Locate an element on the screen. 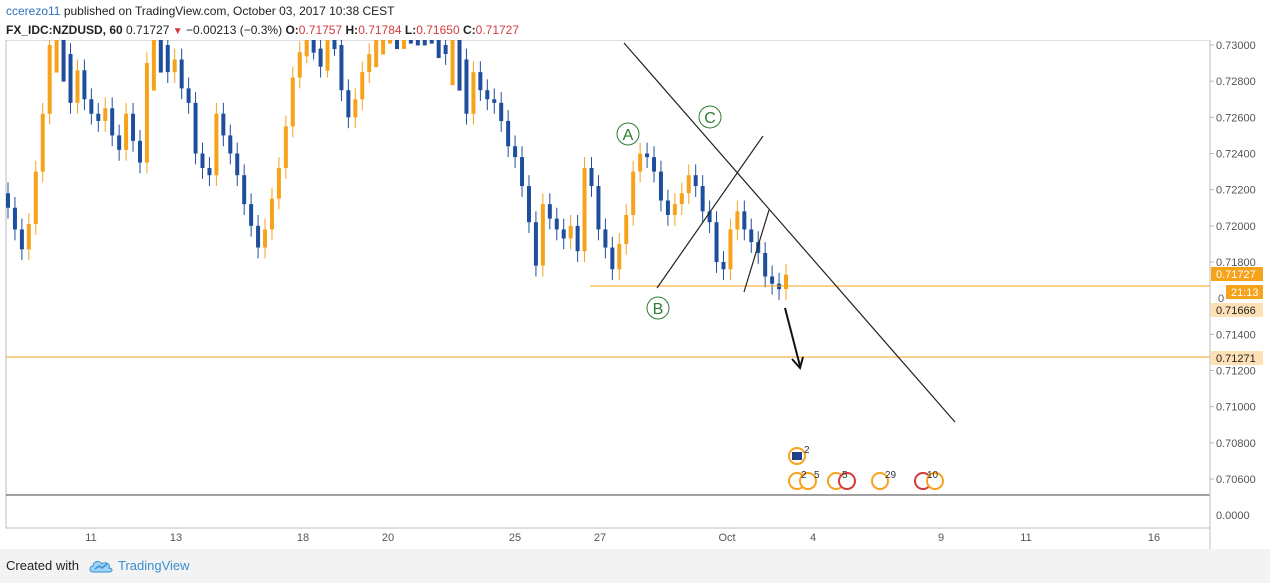  symbol-name: FX_IDC:NZDUSD, 60 is located at coordinates (64, 30).